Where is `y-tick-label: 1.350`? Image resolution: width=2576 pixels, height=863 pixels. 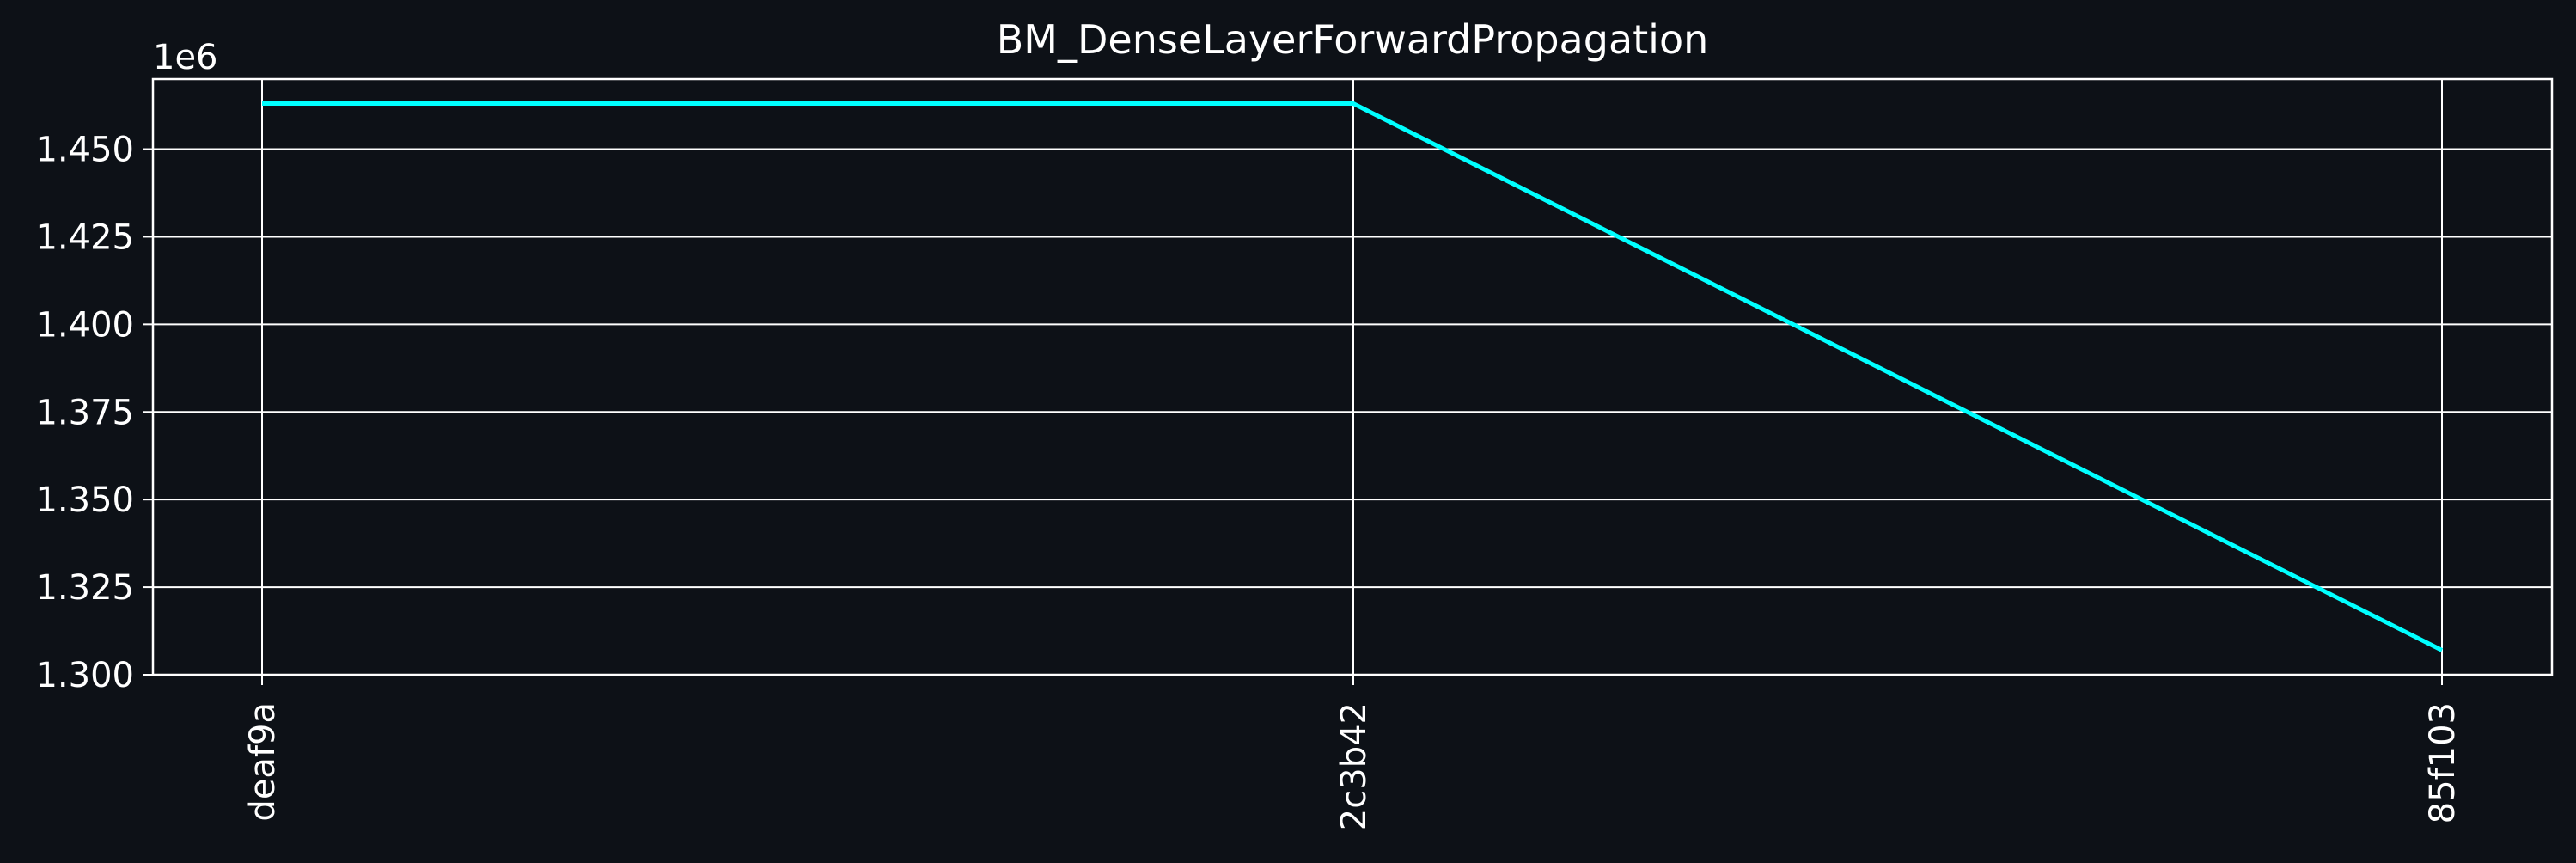 y-tick-label: 1.350 is located at coordinates (84, 500).